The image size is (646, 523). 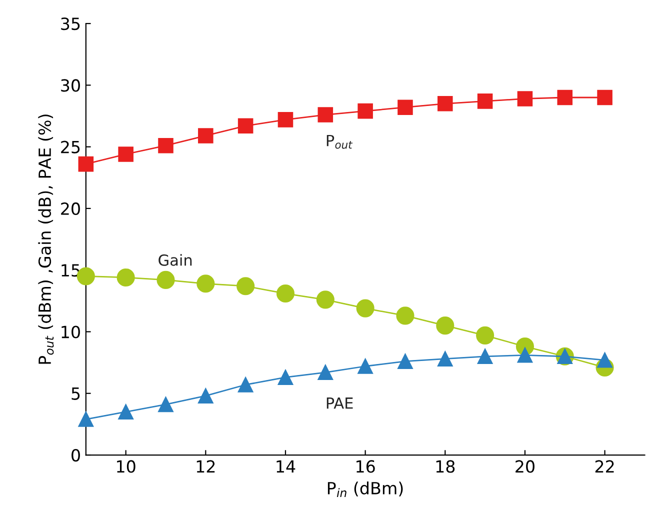 I want to click on y-axis-title: P$_{out}$ (dBm) ,Gain (dB), PAE (%), so click(x=46, y=239).